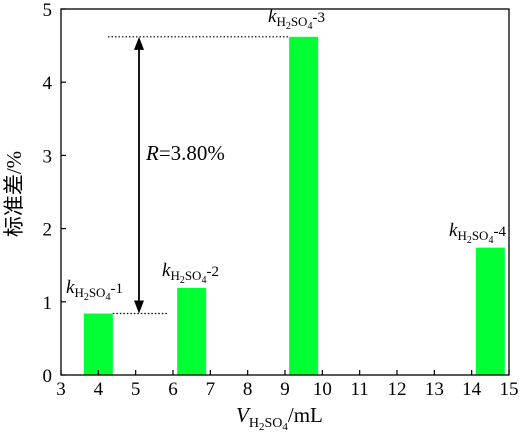 The height and width of the screenshot is (433, 520). Describe the element at coordinates (48, 230) in the screenshot. I see `y-tick-label: 2` at that location.